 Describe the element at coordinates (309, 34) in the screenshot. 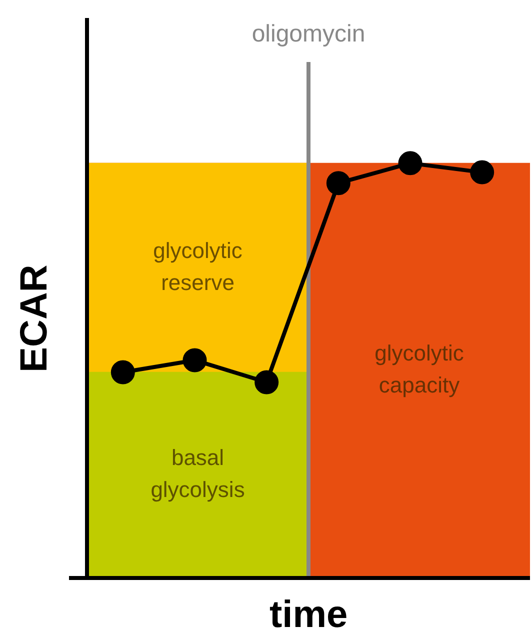

I see `text: oligomycin` at that location.